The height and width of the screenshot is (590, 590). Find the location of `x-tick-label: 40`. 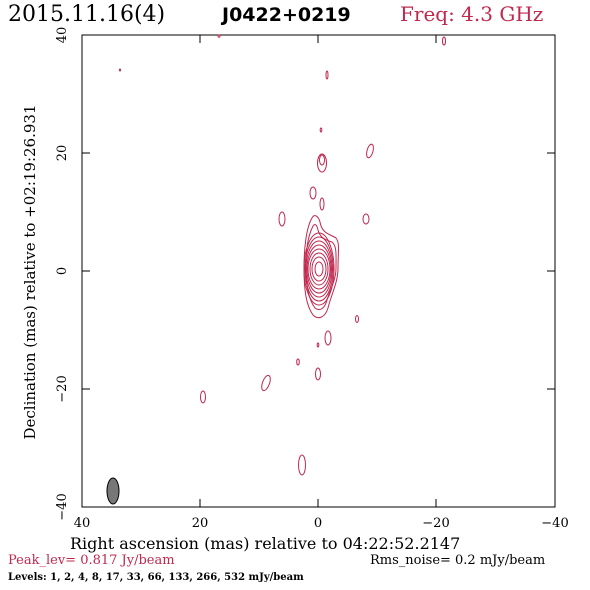

x-tick-label: 40 is located at coordinates (82, 523).